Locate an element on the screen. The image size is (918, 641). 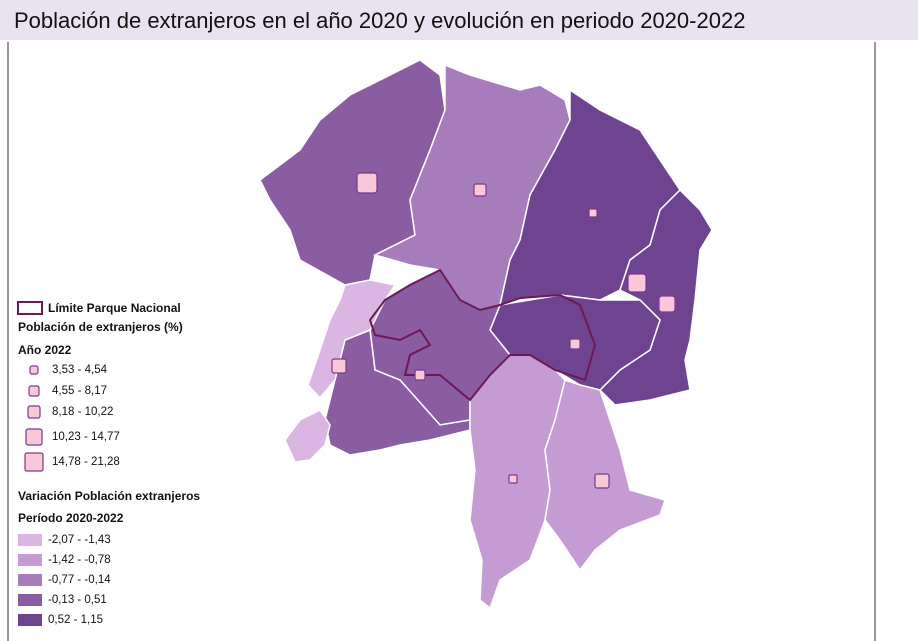
legend-label: 14,78 - 21,28 is located at coordinates (86, 462).